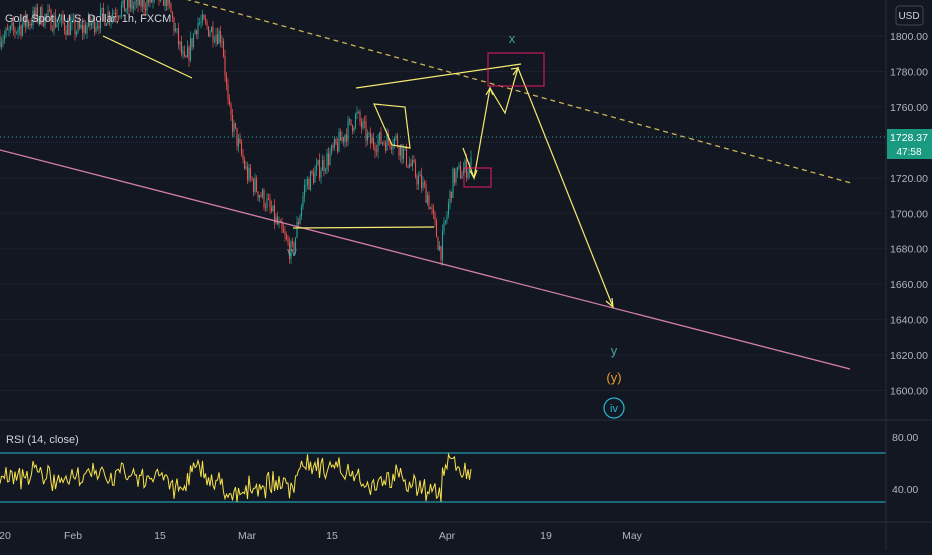 The width and height of the screenshot is (932, 555). What do you see at coordinates (477, 177) in the screenshot?
I see `target-box-small` at bounding box center [477, 177].